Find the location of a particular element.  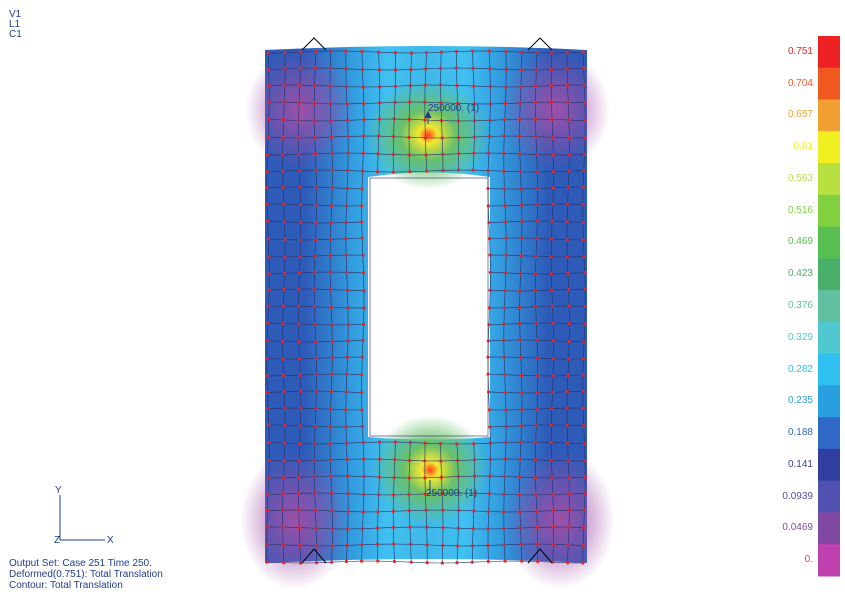

axis-triad is located at coordinates (82, 518).